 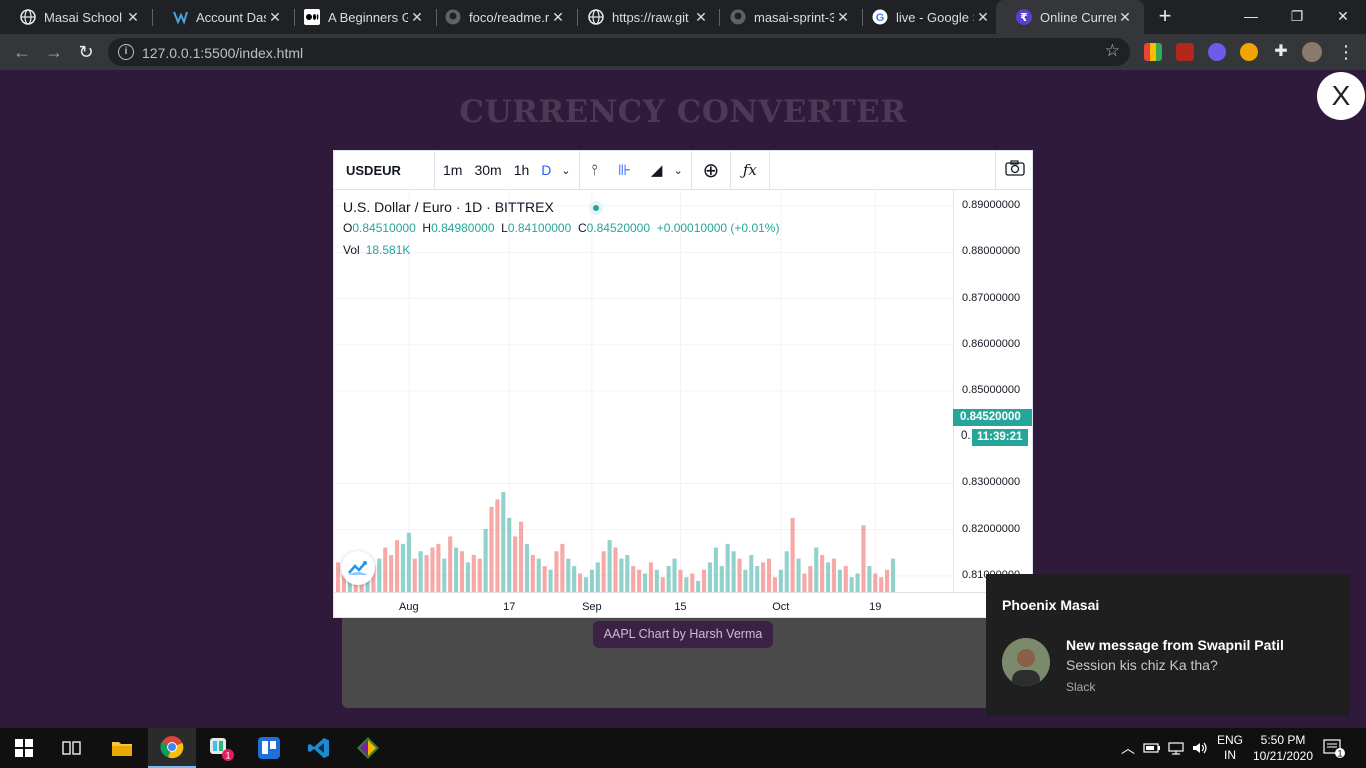 I want to click on chart-style-dropdown-icon: ⌄, so click(x=678, y=170).